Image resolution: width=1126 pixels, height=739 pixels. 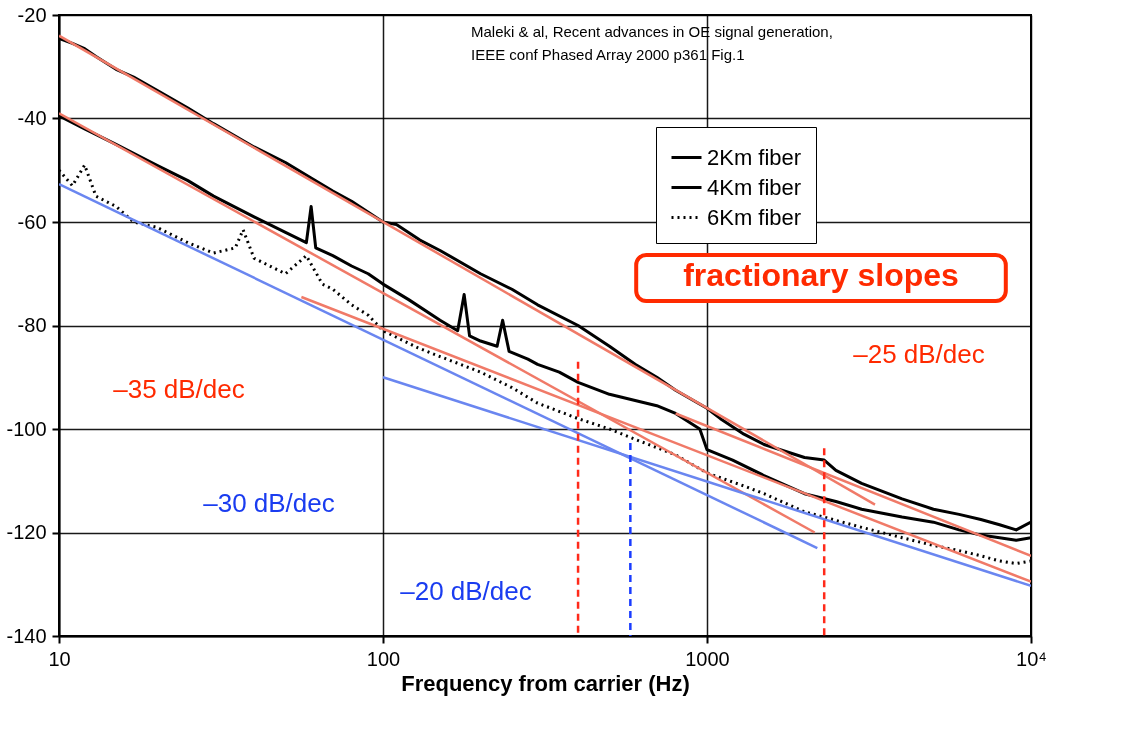 I want to click on y-tick-label: -40, so click(x=32, y=118).